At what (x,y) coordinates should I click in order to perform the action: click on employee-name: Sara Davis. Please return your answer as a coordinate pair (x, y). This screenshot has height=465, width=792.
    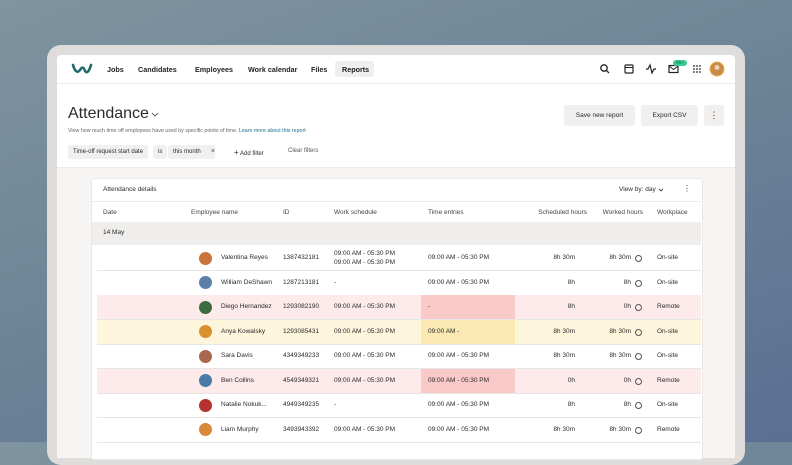
    Looking at the image, I should click on (237, 356).